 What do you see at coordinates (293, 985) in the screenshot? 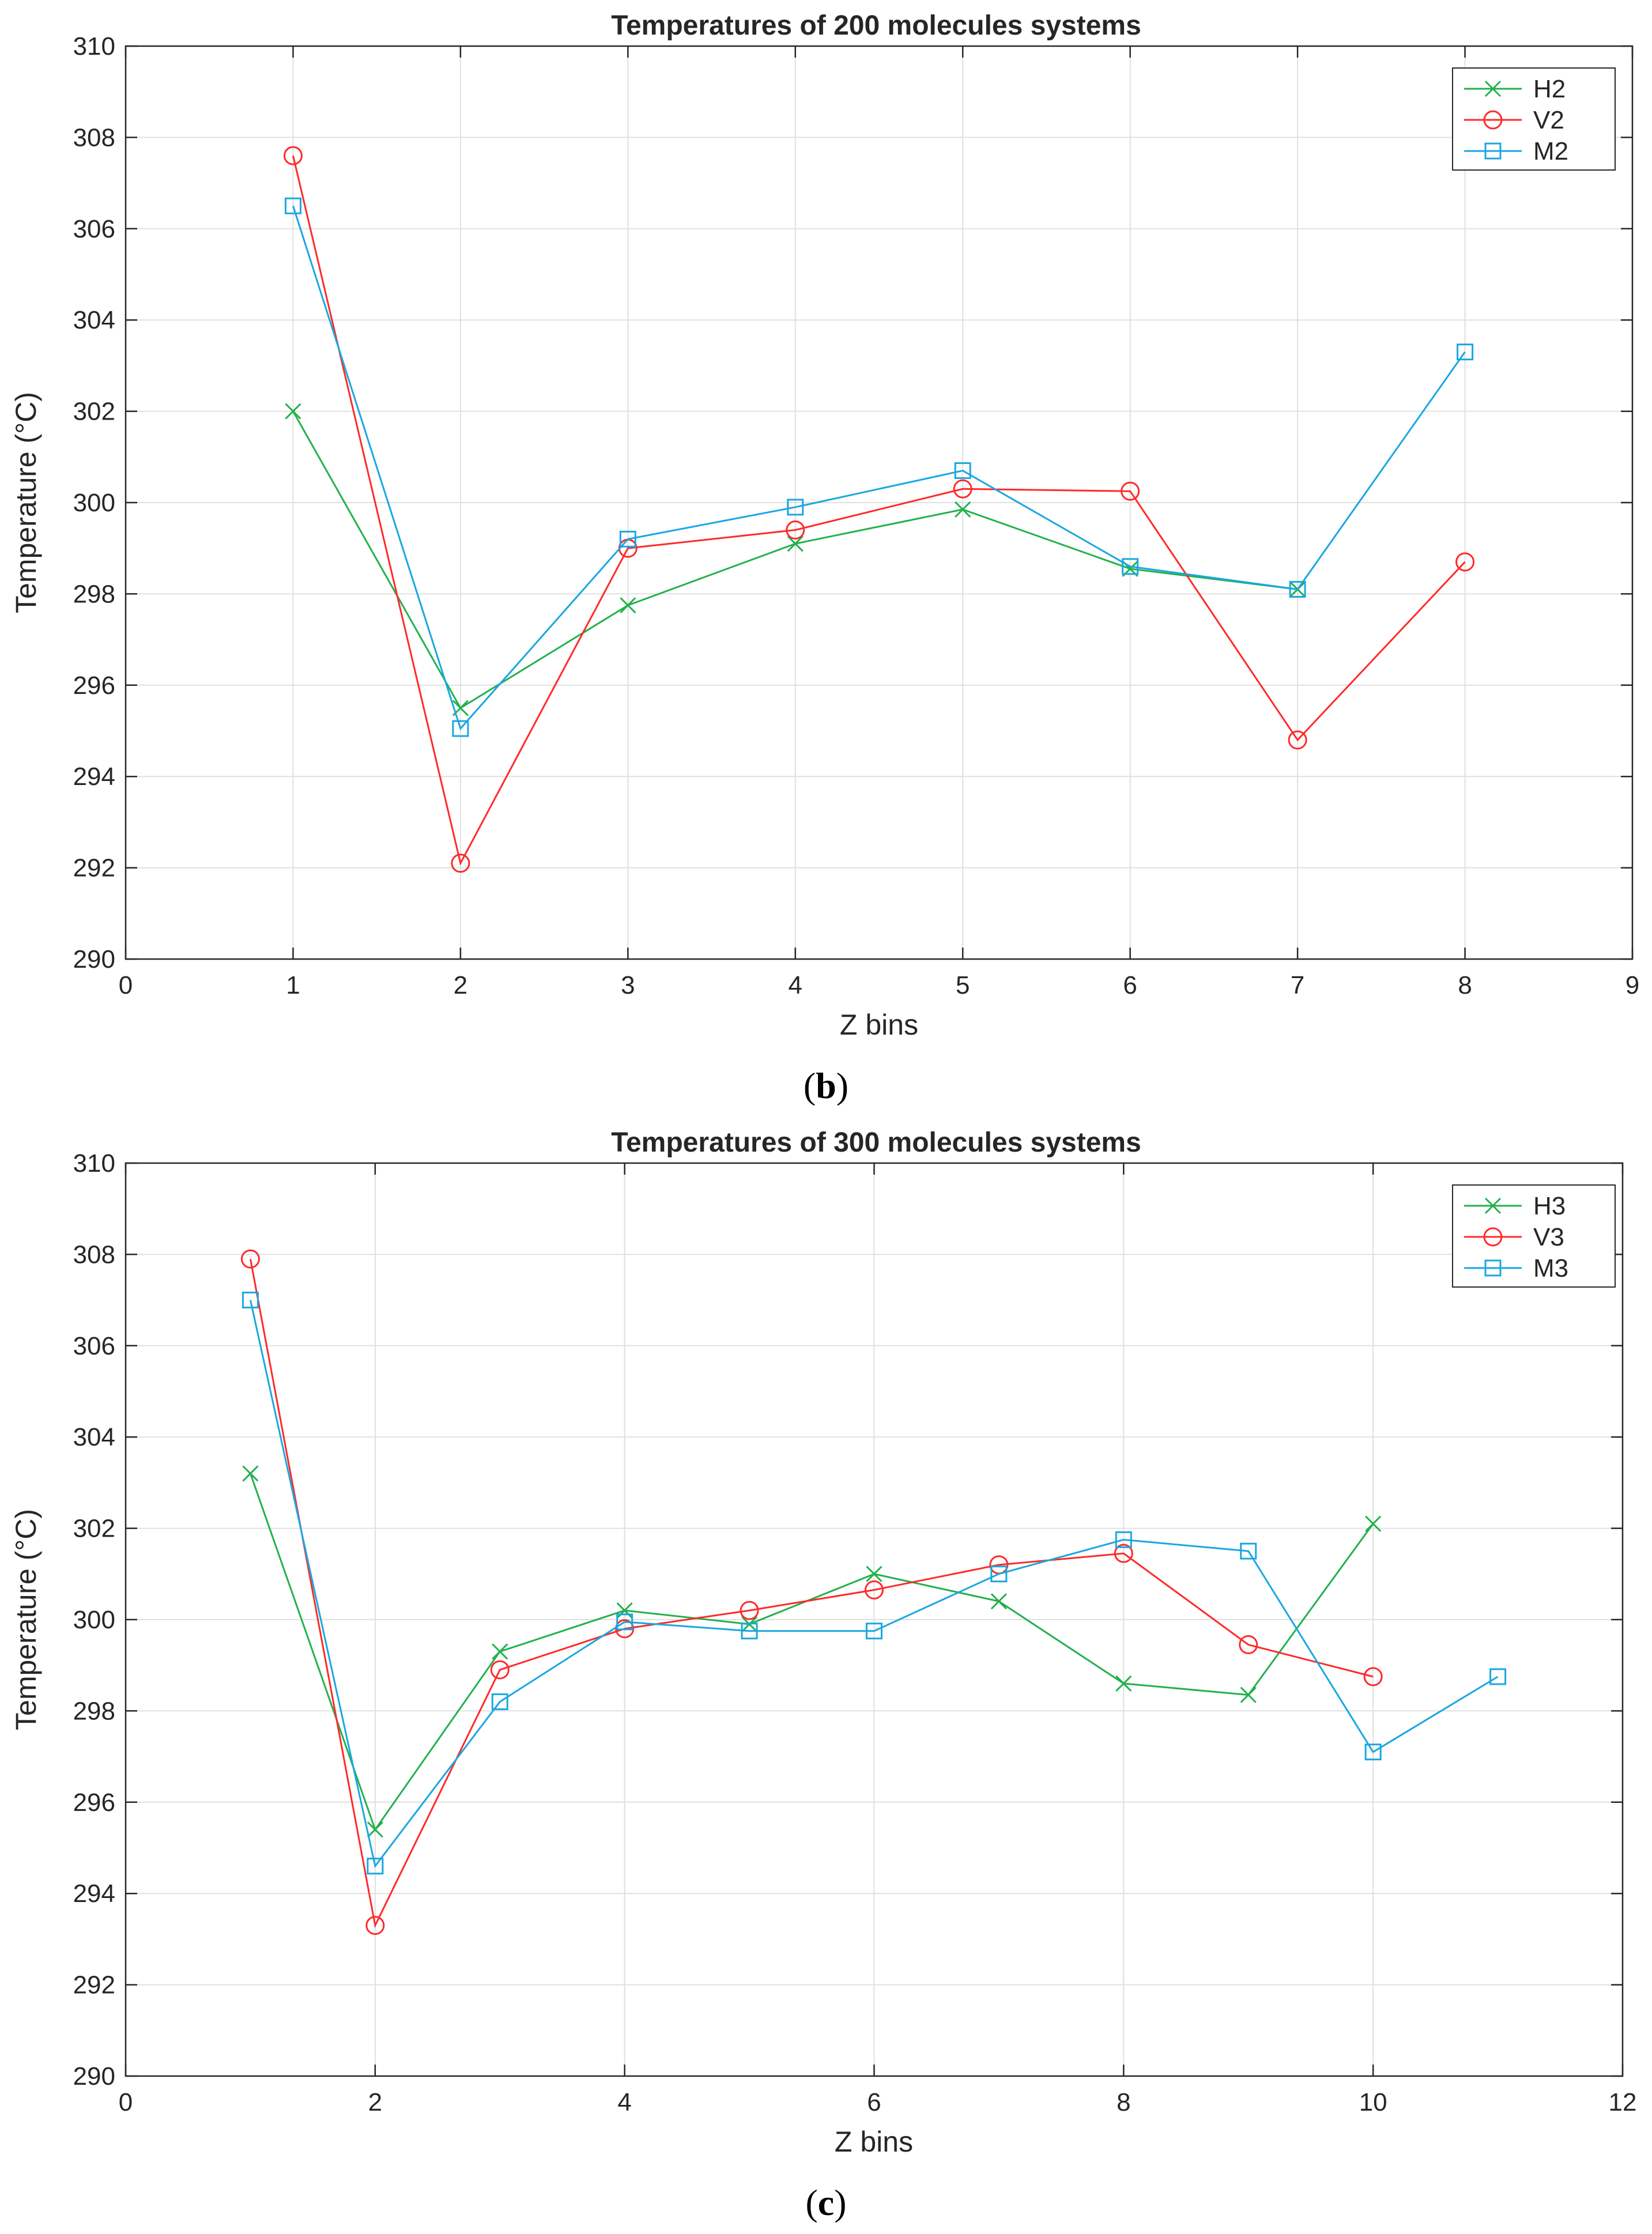
I see `x-tick-label: 1` at bounding box center [293, 985].